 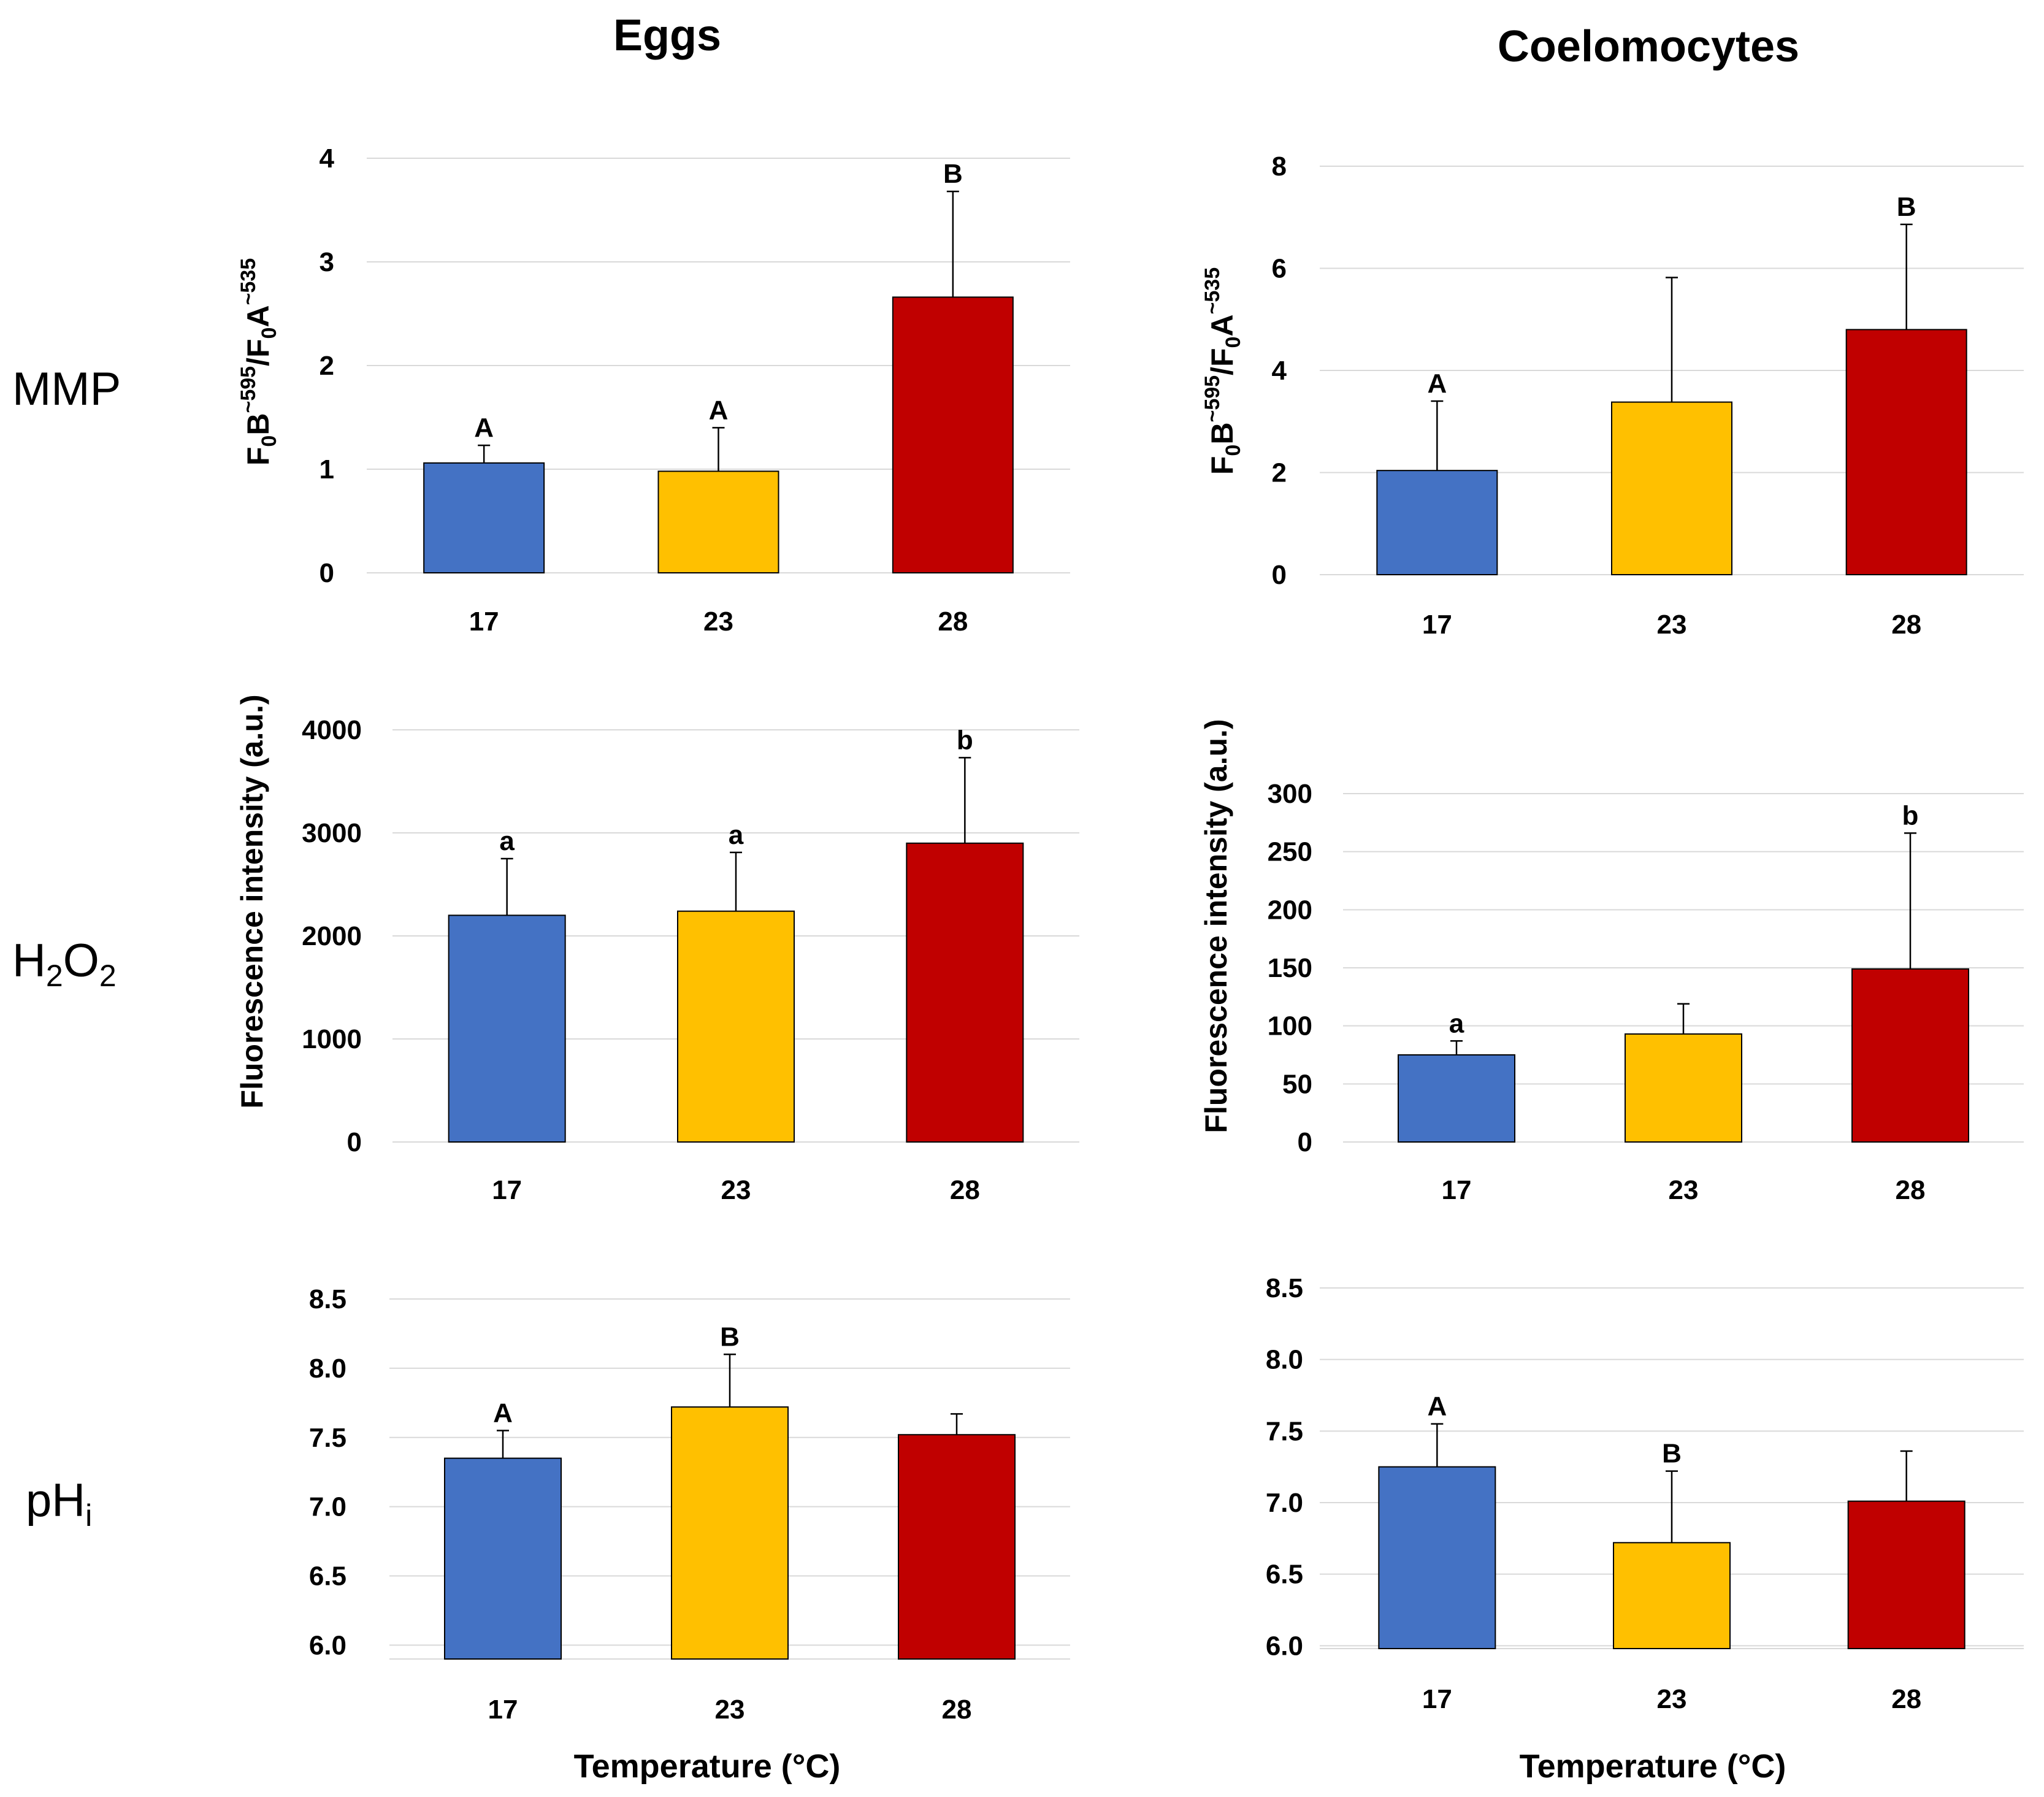 I want to click on h2o2-label-sub2: 2, so click(x=108, y=976).